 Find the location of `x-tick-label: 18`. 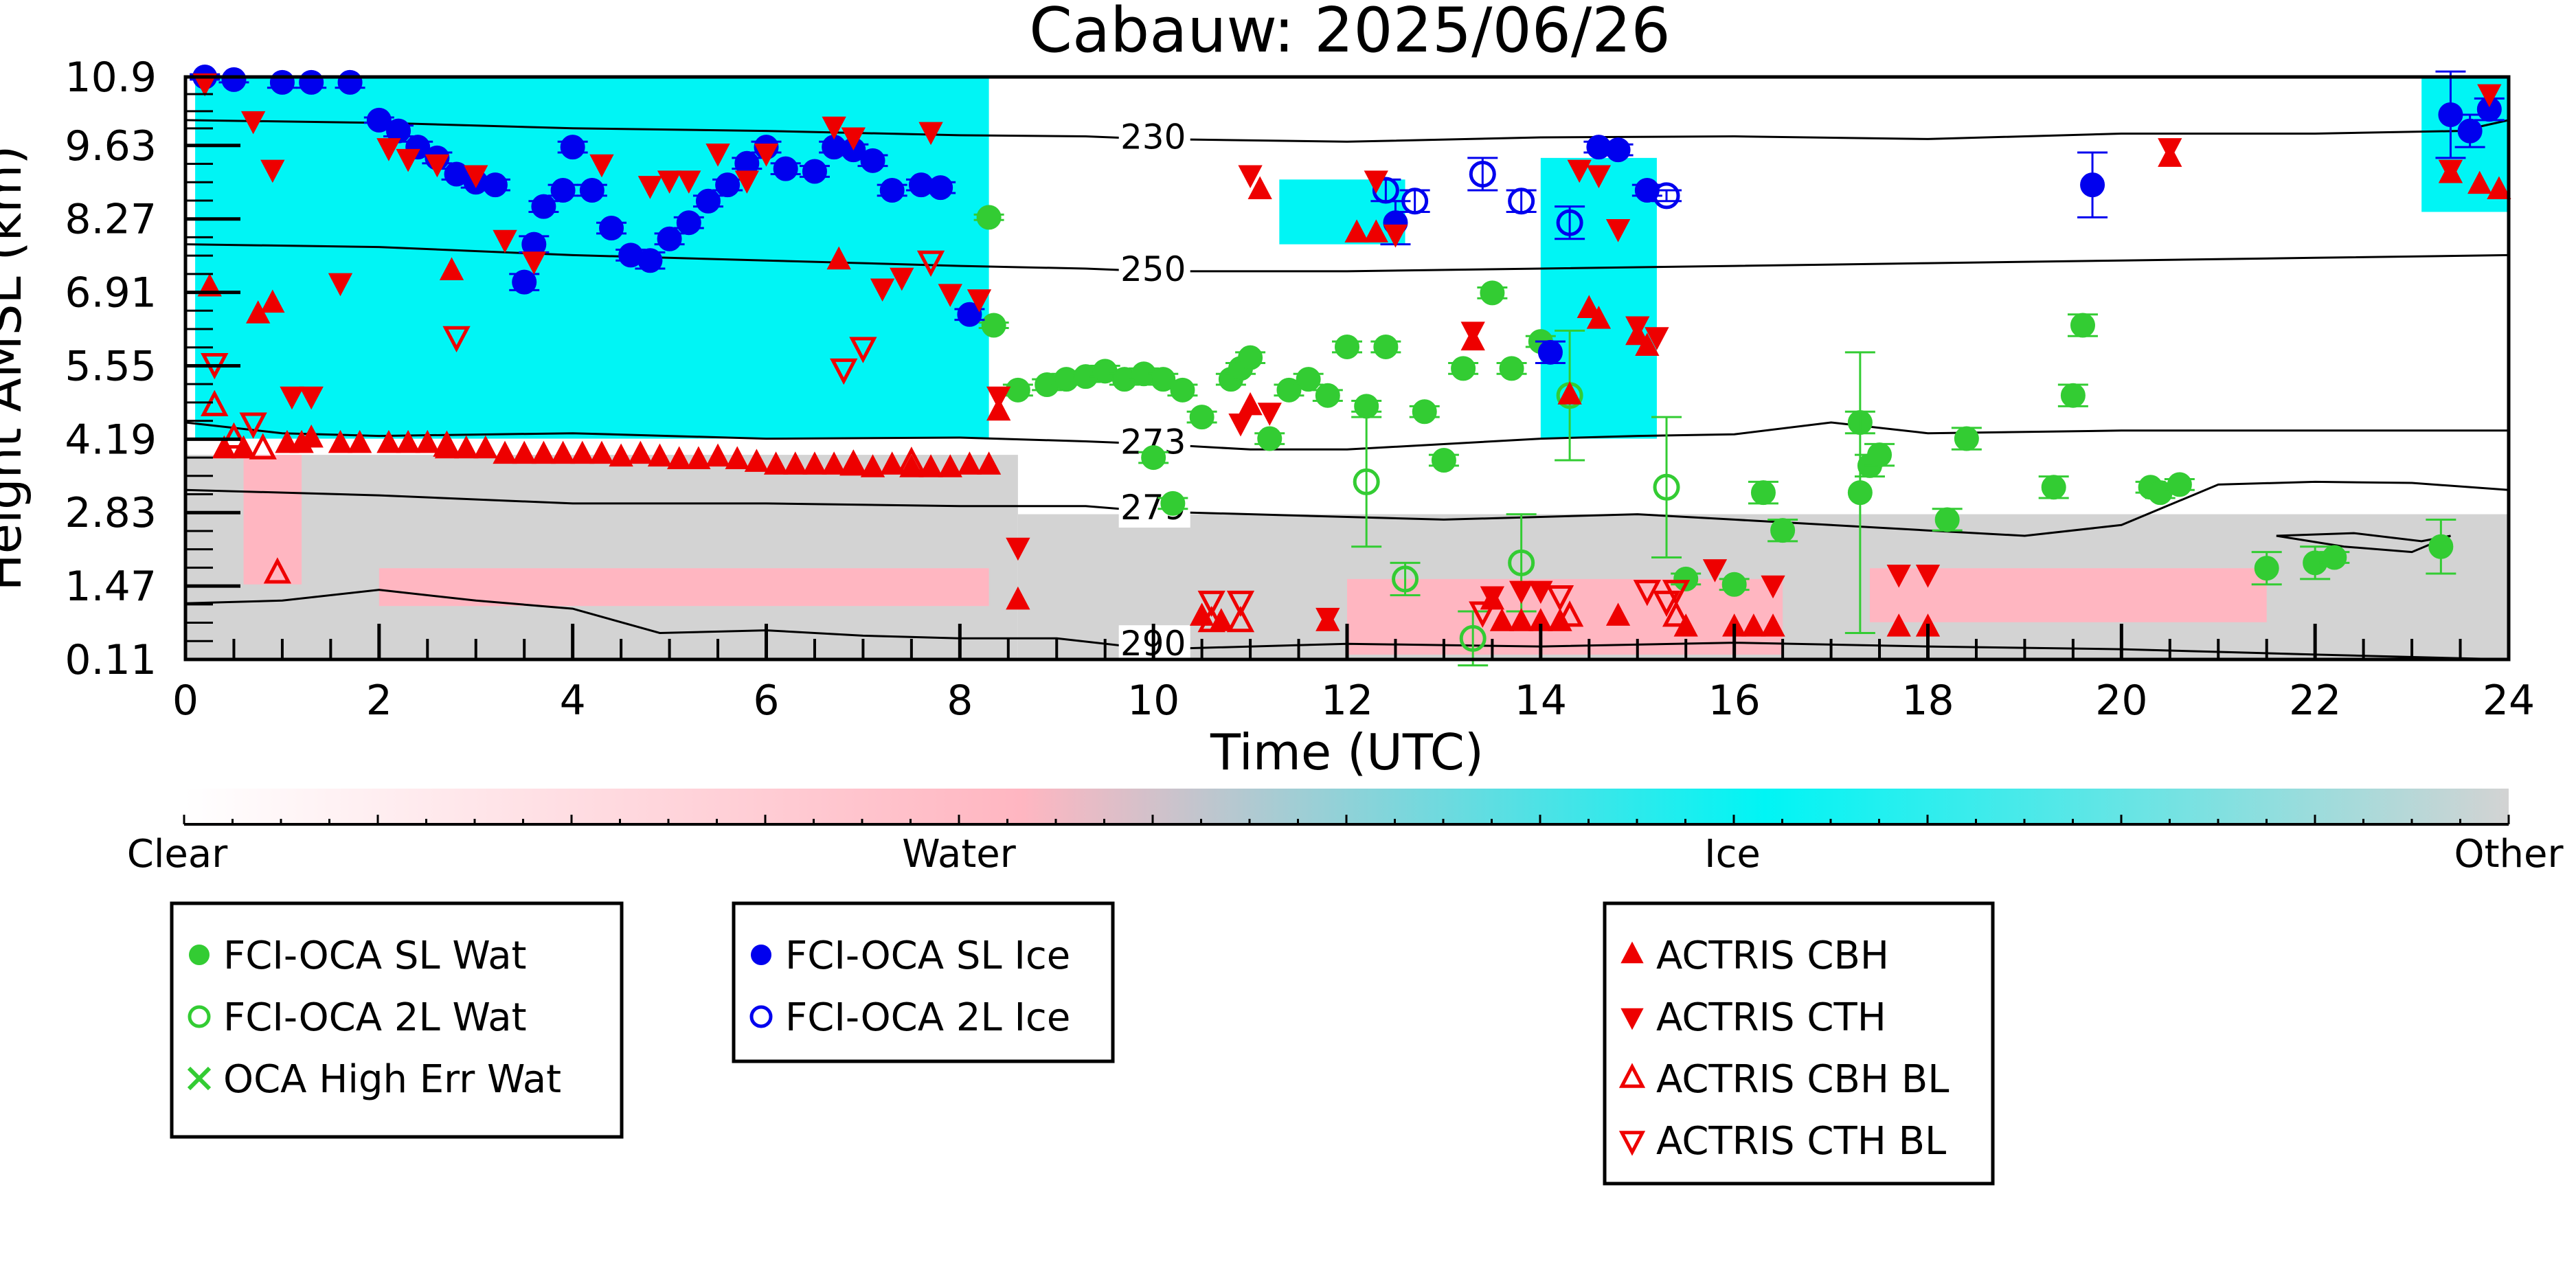

x-tick-label: 18 is located at coordinates (1927, 701).